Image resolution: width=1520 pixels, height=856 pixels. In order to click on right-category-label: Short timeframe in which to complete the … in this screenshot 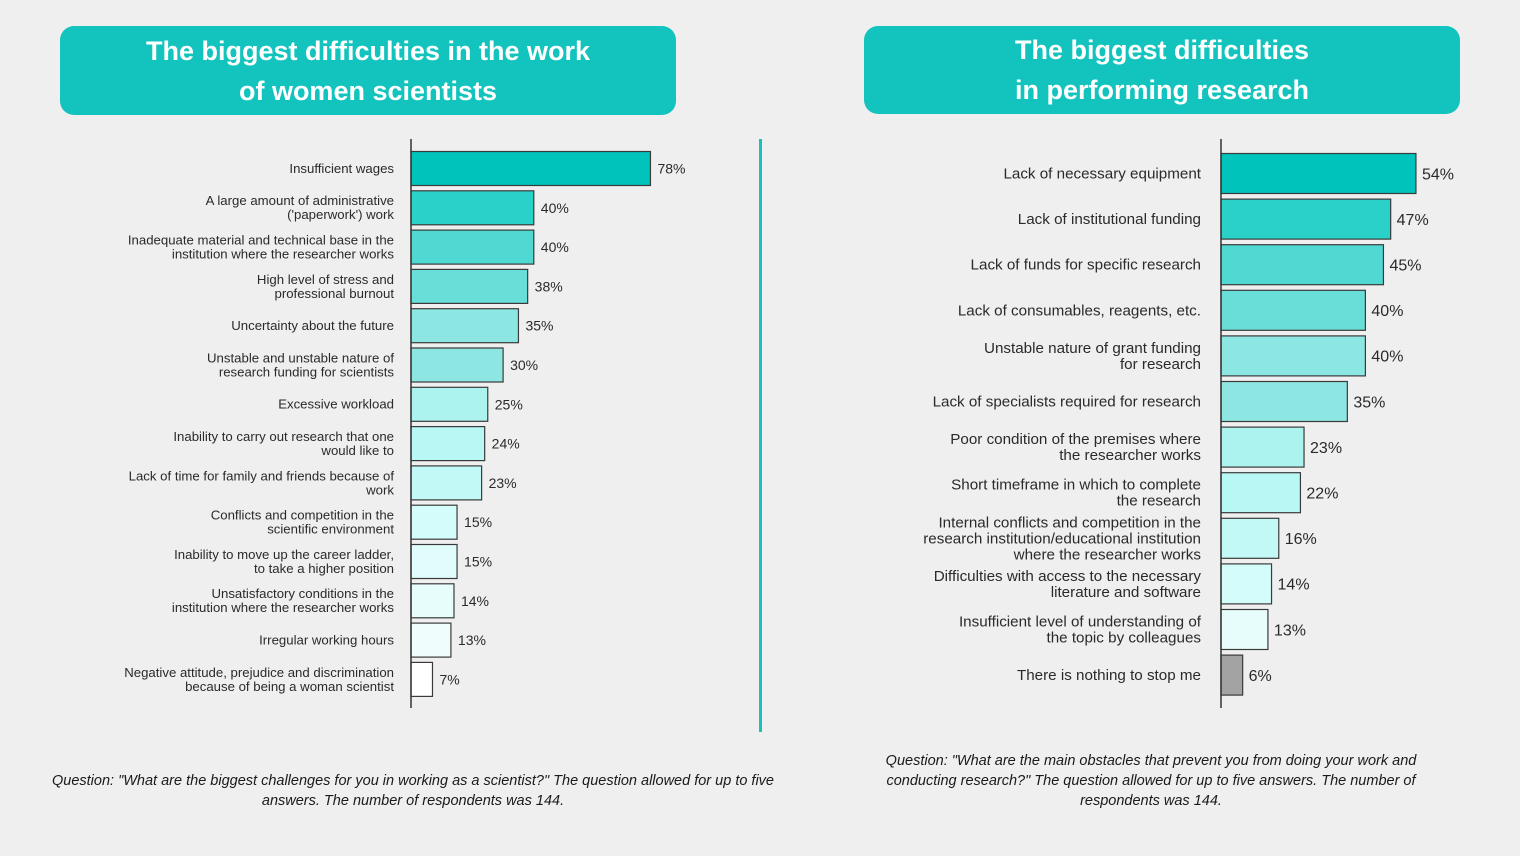, I will do `click(1076, 493)`.